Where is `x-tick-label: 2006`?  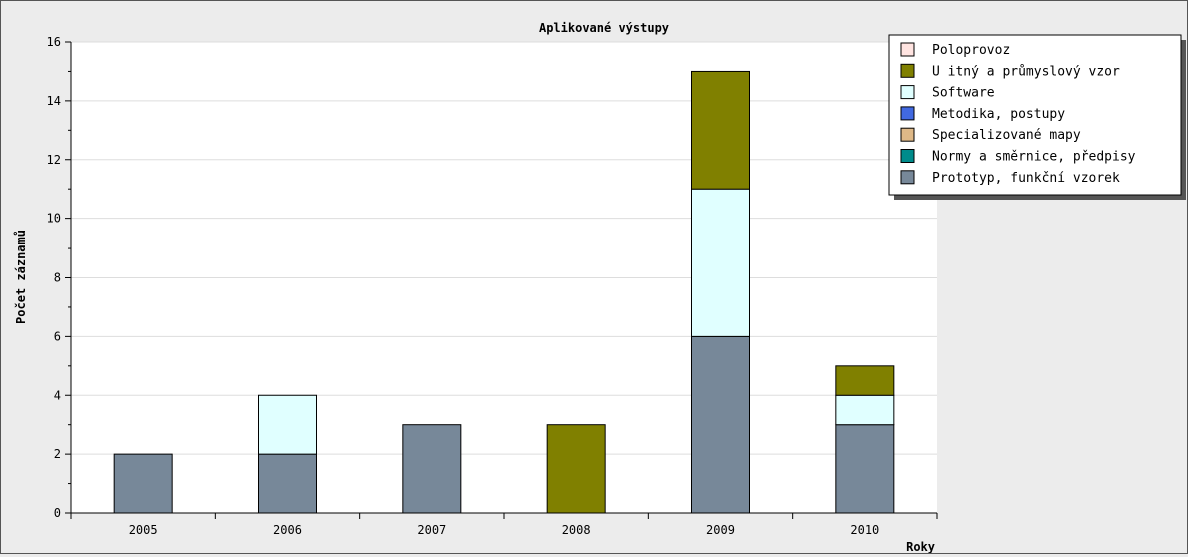
x-tick-label: 2006 is located at coordinates (287, 530).